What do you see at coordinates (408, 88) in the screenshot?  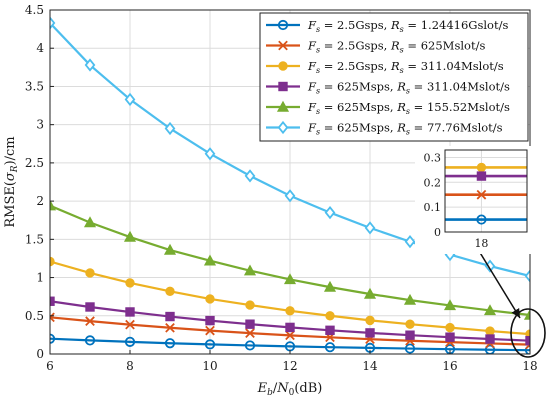 I see `legend-entry: Fs = 625Msps, Rs = 311.04Mslot/s` at bounding box center [408, 88].